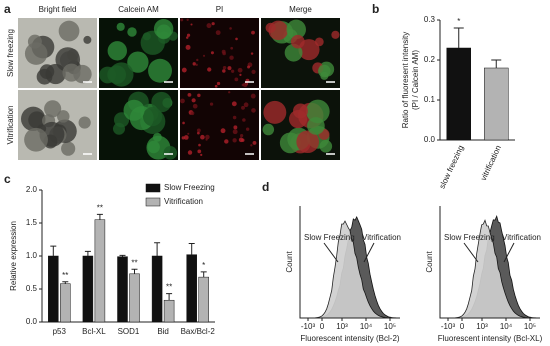  I want to click on x-axis-label: Fluorescent intensity (Bcl-2), so click(349, 338).